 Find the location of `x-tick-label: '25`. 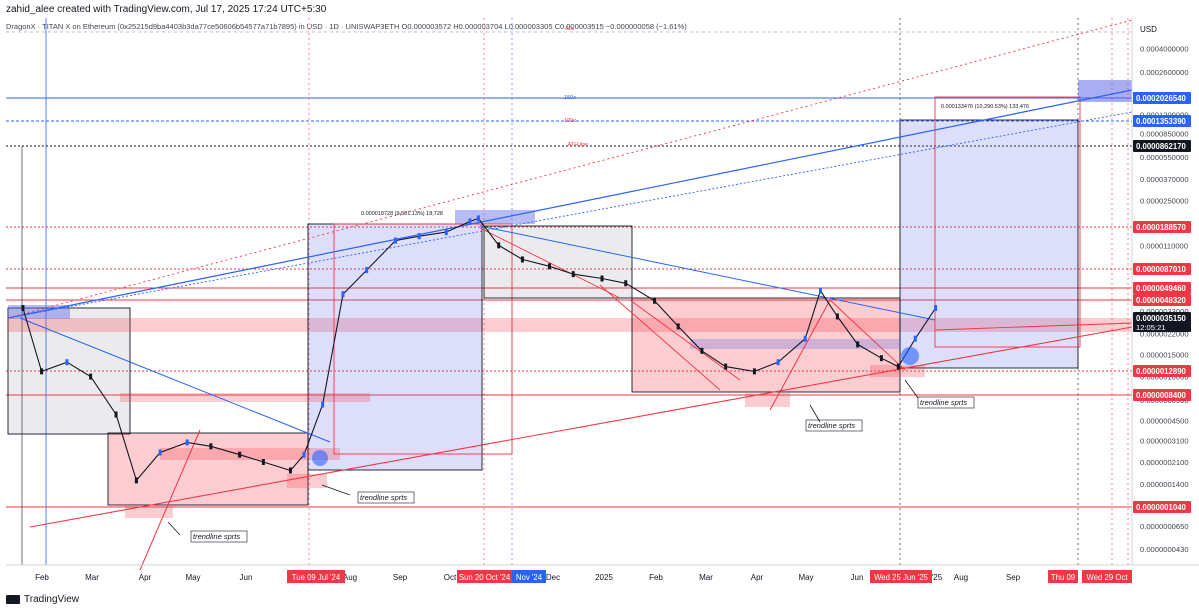

x-tick-label: '25 is located at coordinates (937, 577).